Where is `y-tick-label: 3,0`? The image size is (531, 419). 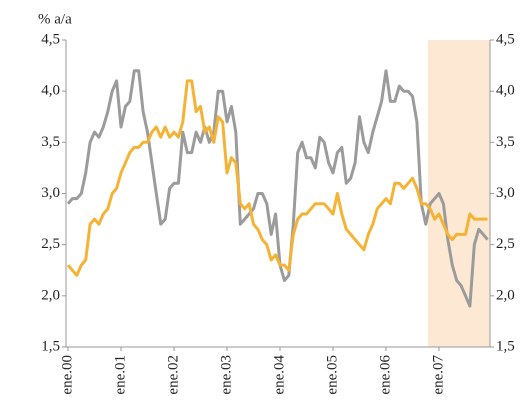 y-tick-label: 3,0 is located at coordinates (50, 193).